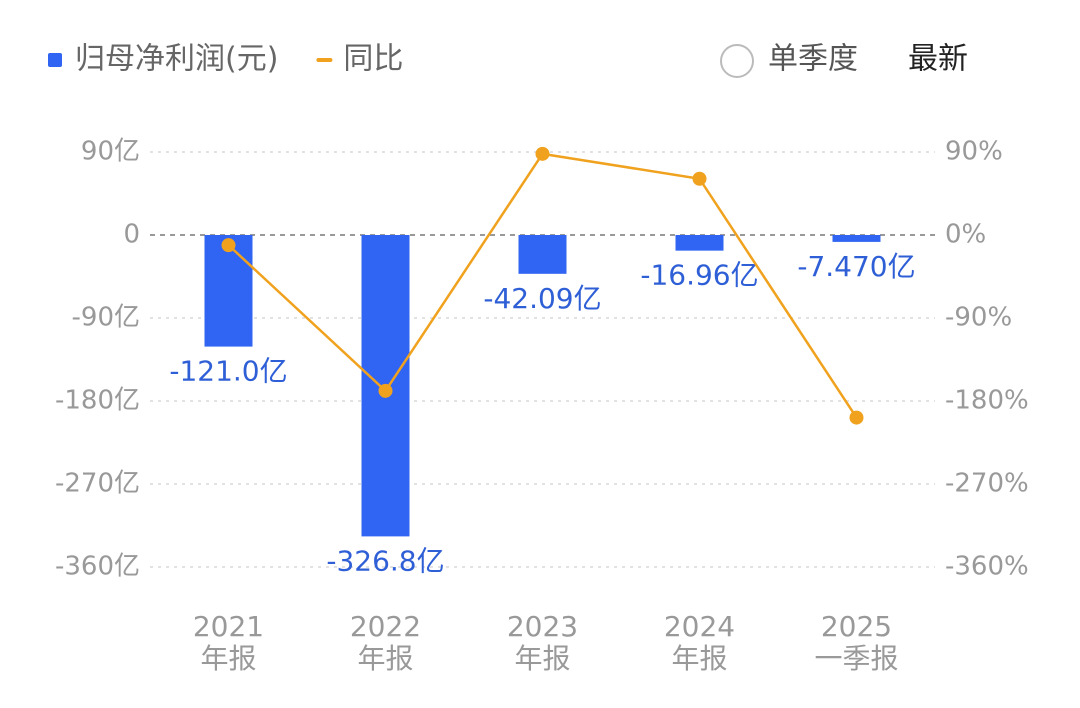 The width and height of the screenshot is (1080, 708). I want to click on y-tick-label: -360亿, so click(97, 567).